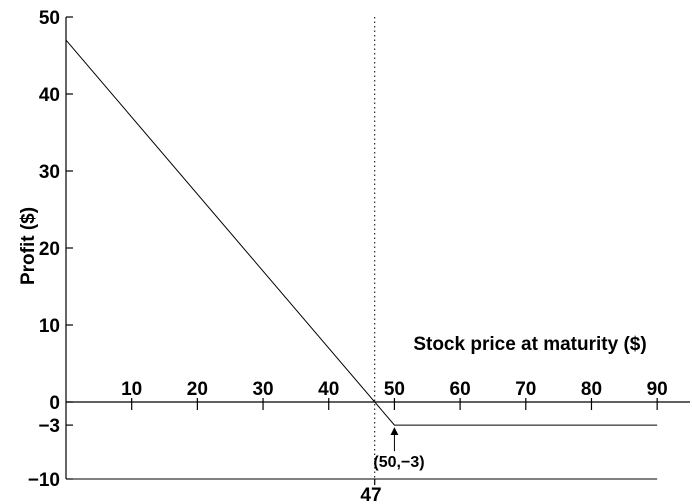 The image size is (692, 504). I want to click on x-tick-label: 60, so click(460, 389).